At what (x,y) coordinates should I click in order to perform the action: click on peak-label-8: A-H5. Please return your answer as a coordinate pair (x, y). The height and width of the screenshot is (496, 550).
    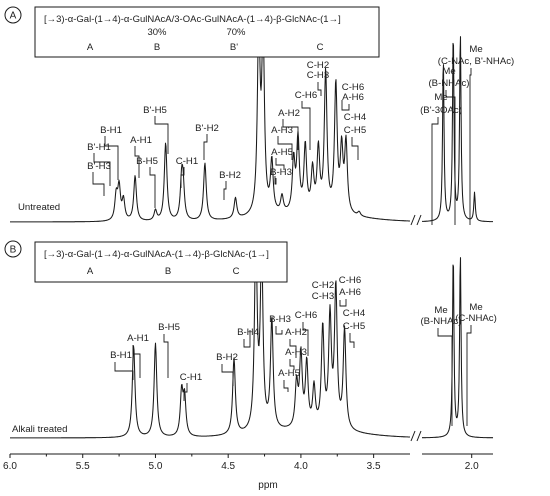
    Looking at the image, I should click on (289, 373).